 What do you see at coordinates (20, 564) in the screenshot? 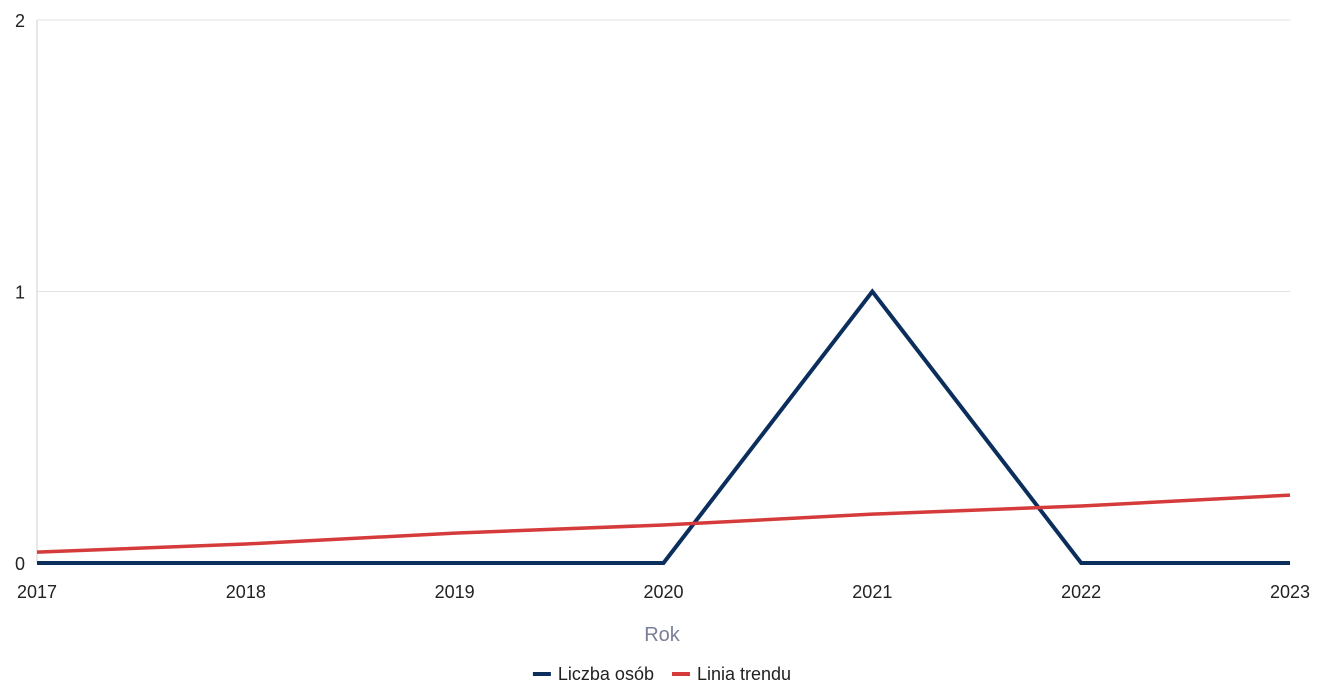
I see `y-tick-label: 0` at bounding box center [20, 564].